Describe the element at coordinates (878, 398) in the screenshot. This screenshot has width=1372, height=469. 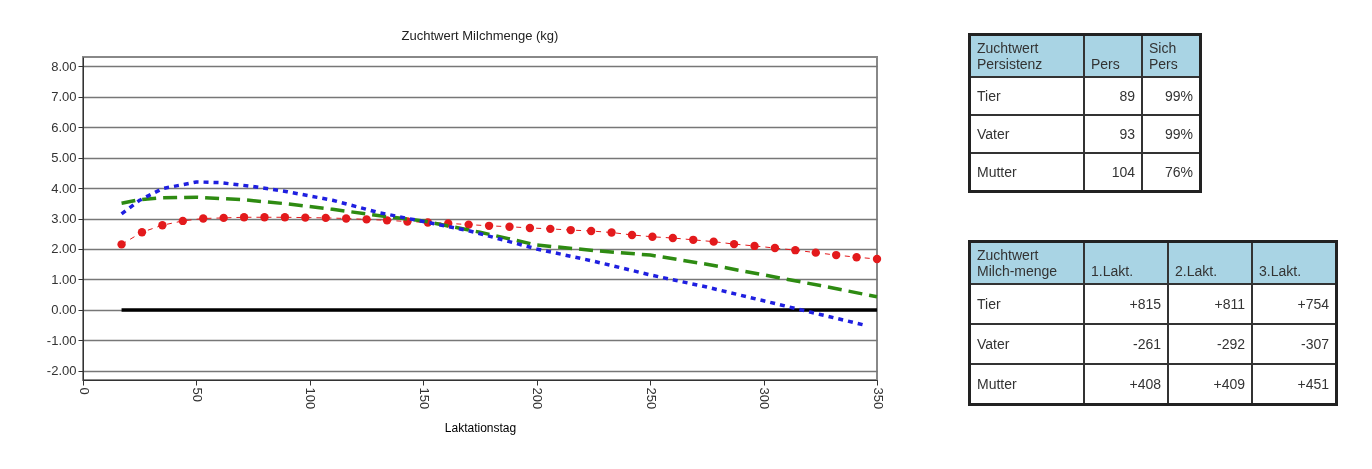
I see `x-tick-label: 350` at that location.